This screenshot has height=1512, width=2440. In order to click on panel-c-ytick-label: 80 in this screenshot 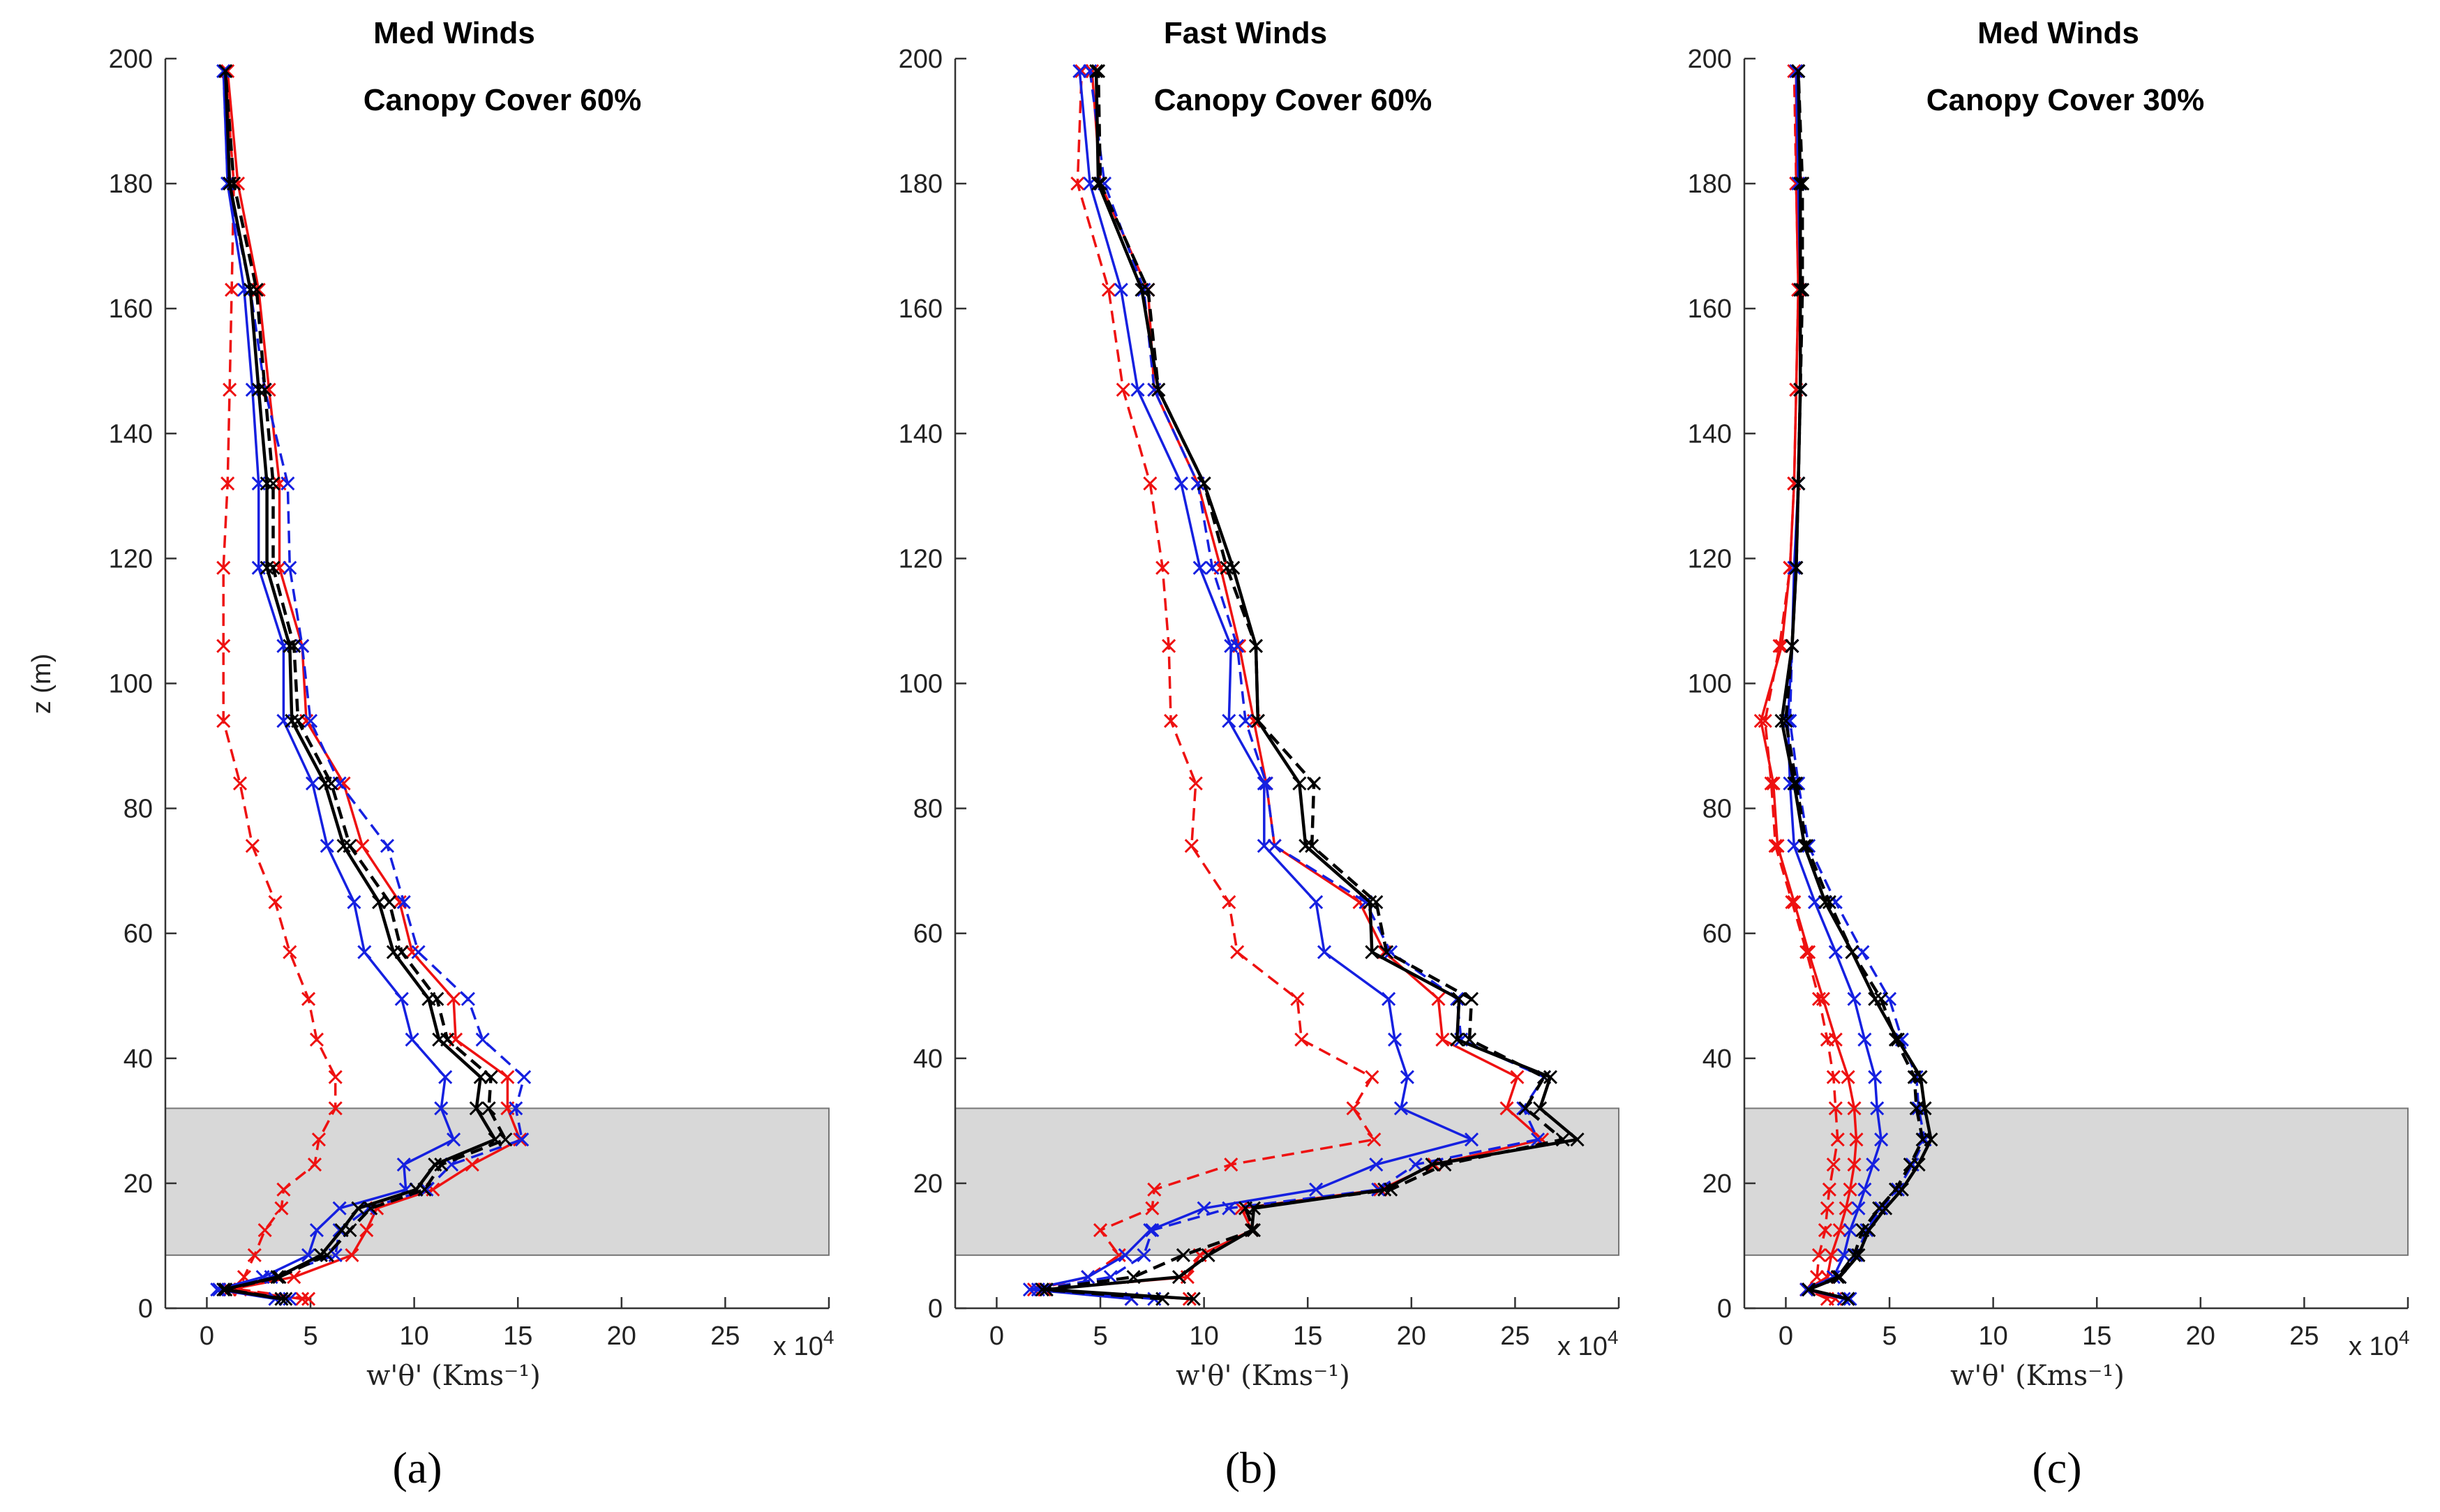, I will do `click(1717, 809)`.